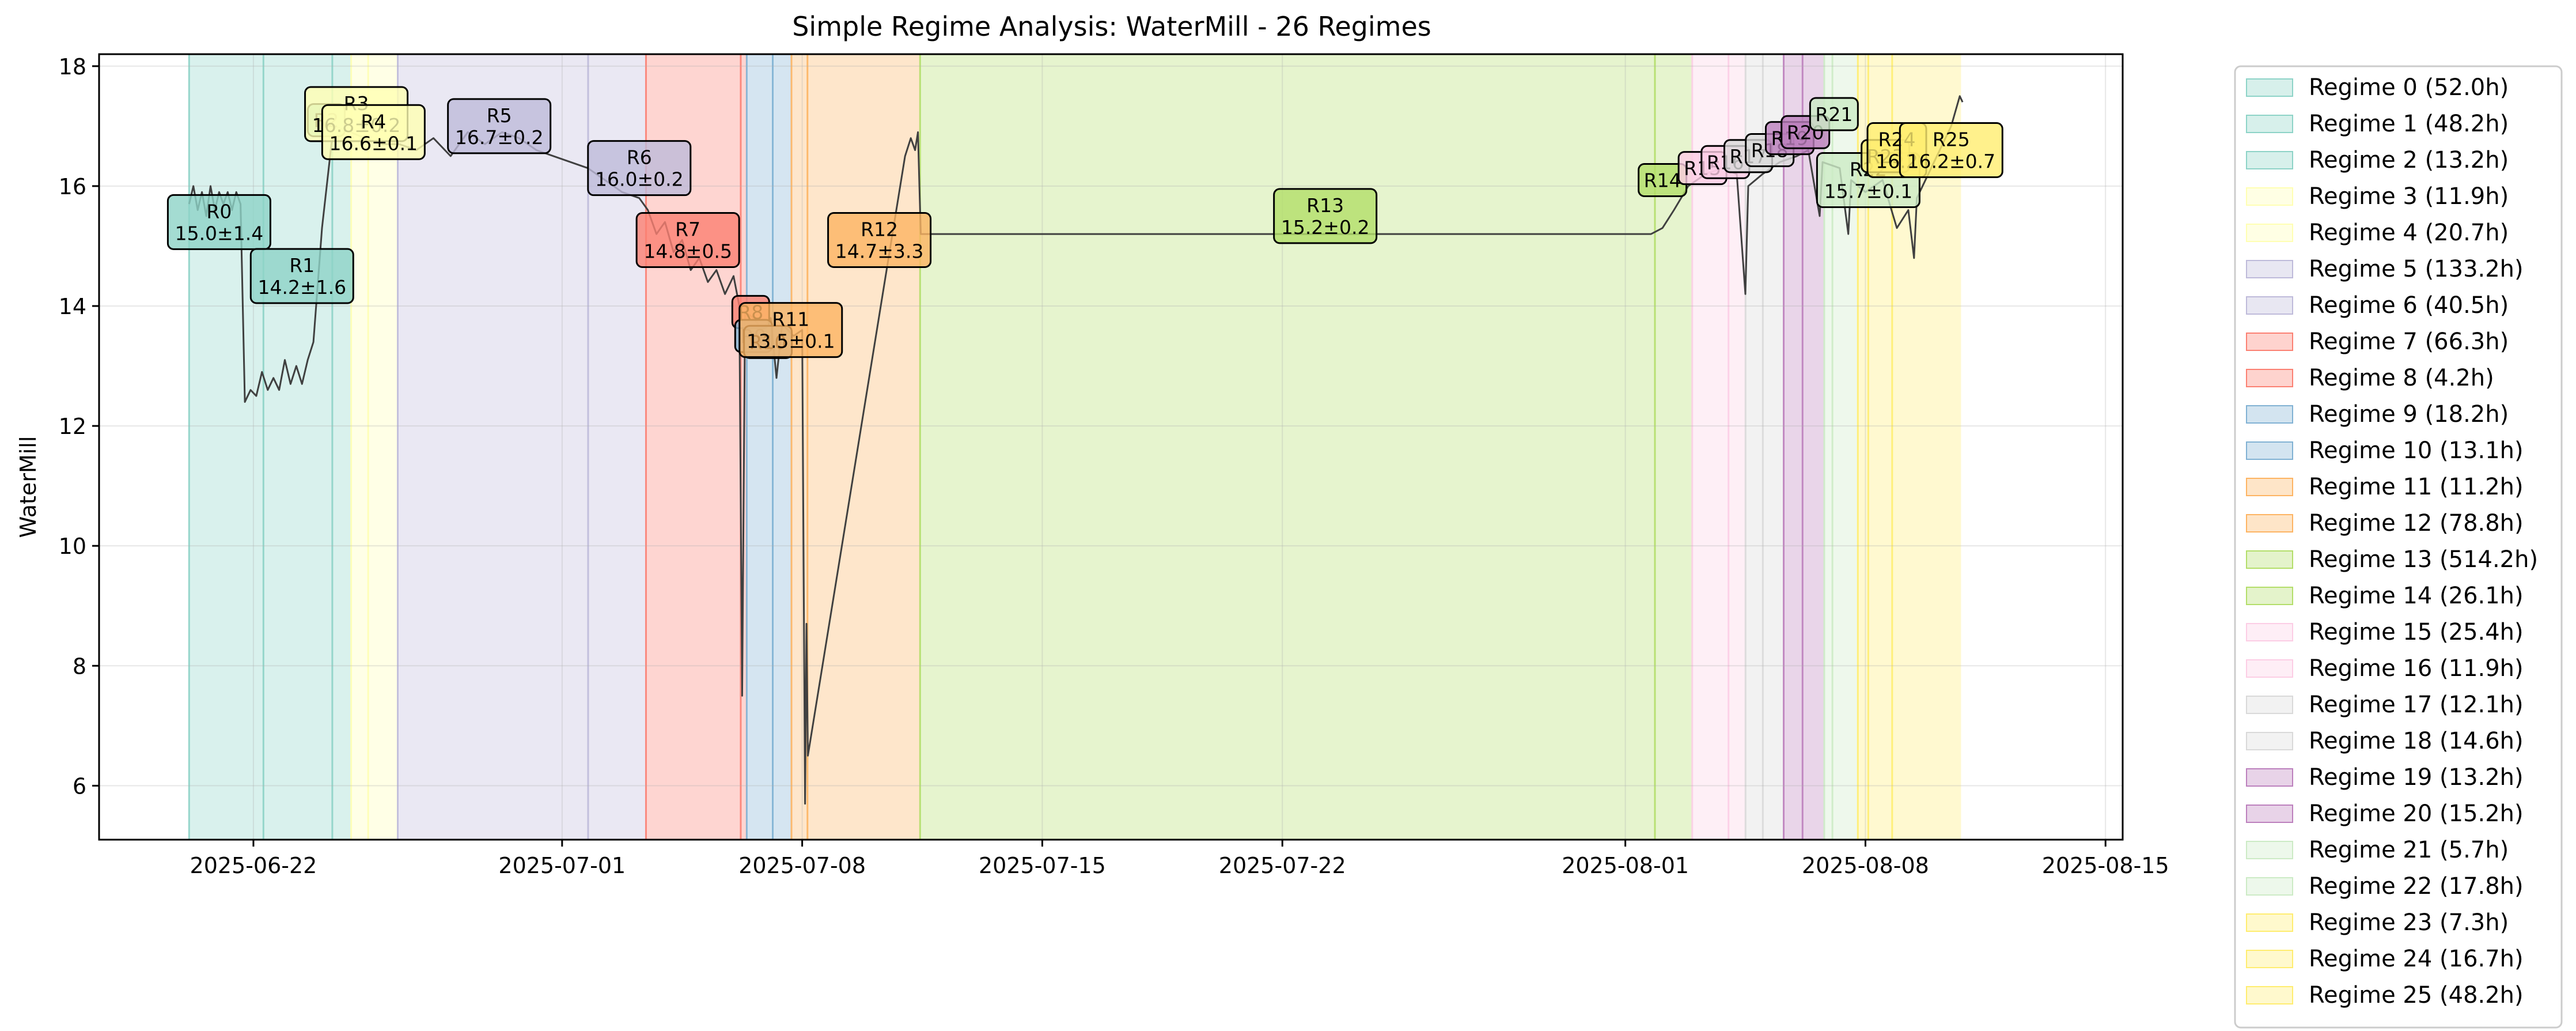 The width and height of the screenshot is (2576, 1031). I want to click on legend-label-14: Regime 14 (26.1h), so click(2416, 596).